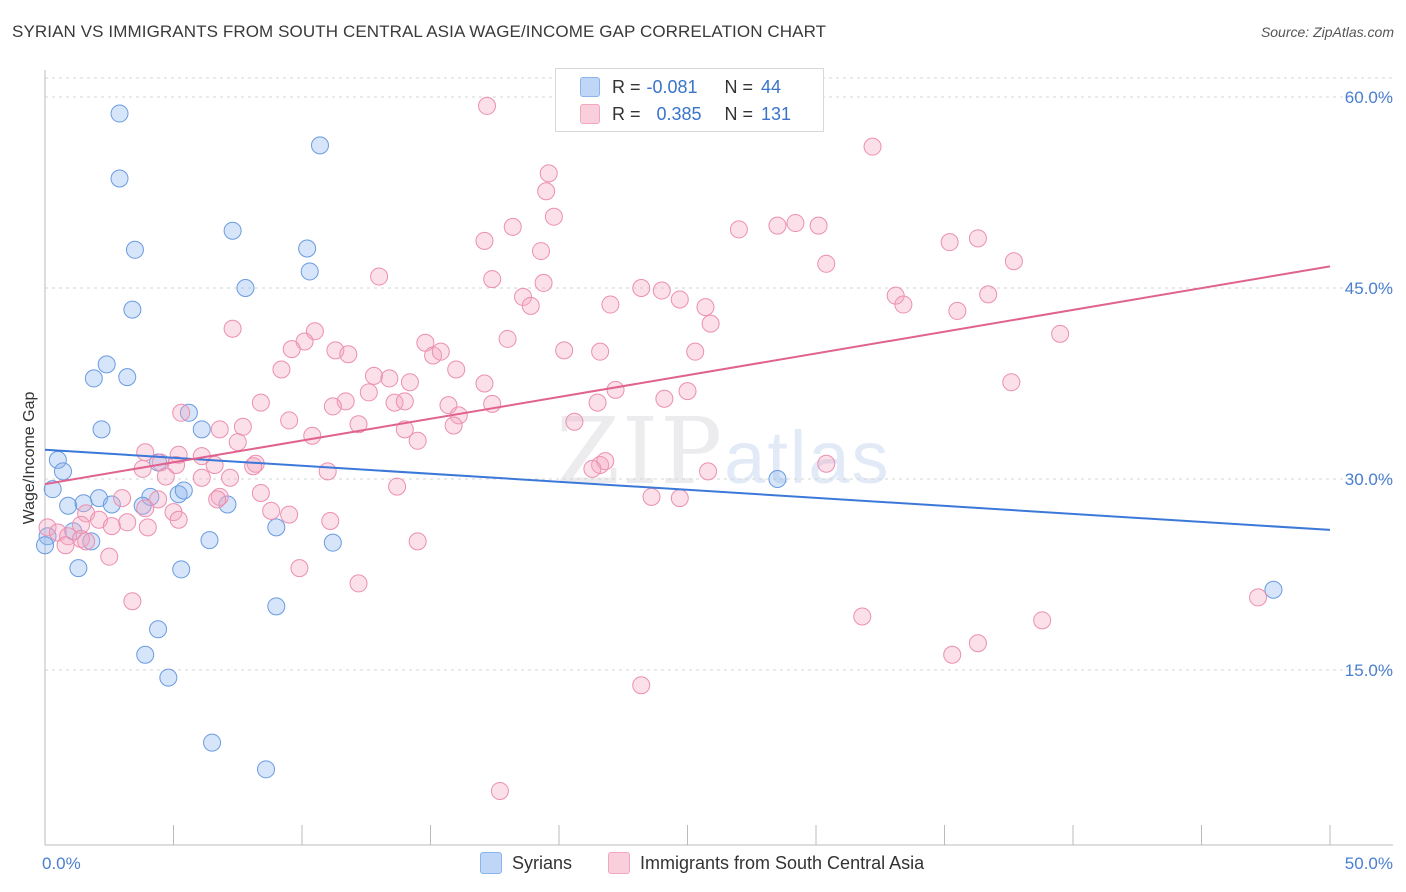  What do you see at coordinates (29, 458) in the screenshot?
I see `y-axis-title: Wage/Income Gap` at bounding box center [29, 458].